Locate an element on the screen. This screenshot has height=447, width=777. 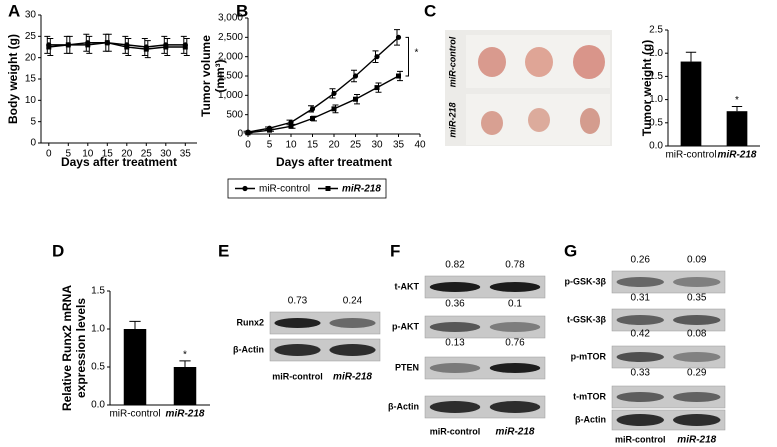
x-tick-label: miR-218 is located at coordinates (737, 155).